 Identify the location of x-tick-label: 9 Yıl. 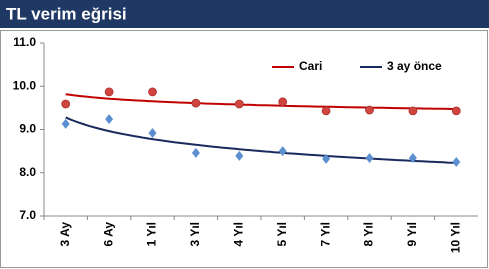
(412, 234).